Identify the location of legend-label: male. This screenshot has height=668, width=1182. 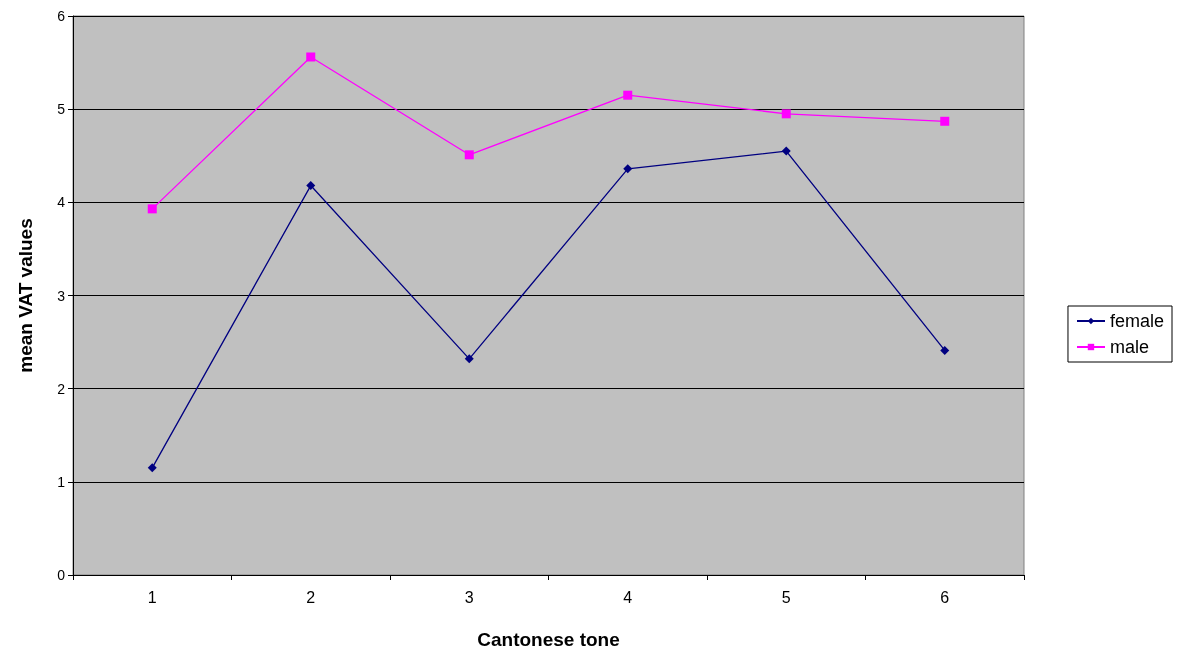
(1129, 347).